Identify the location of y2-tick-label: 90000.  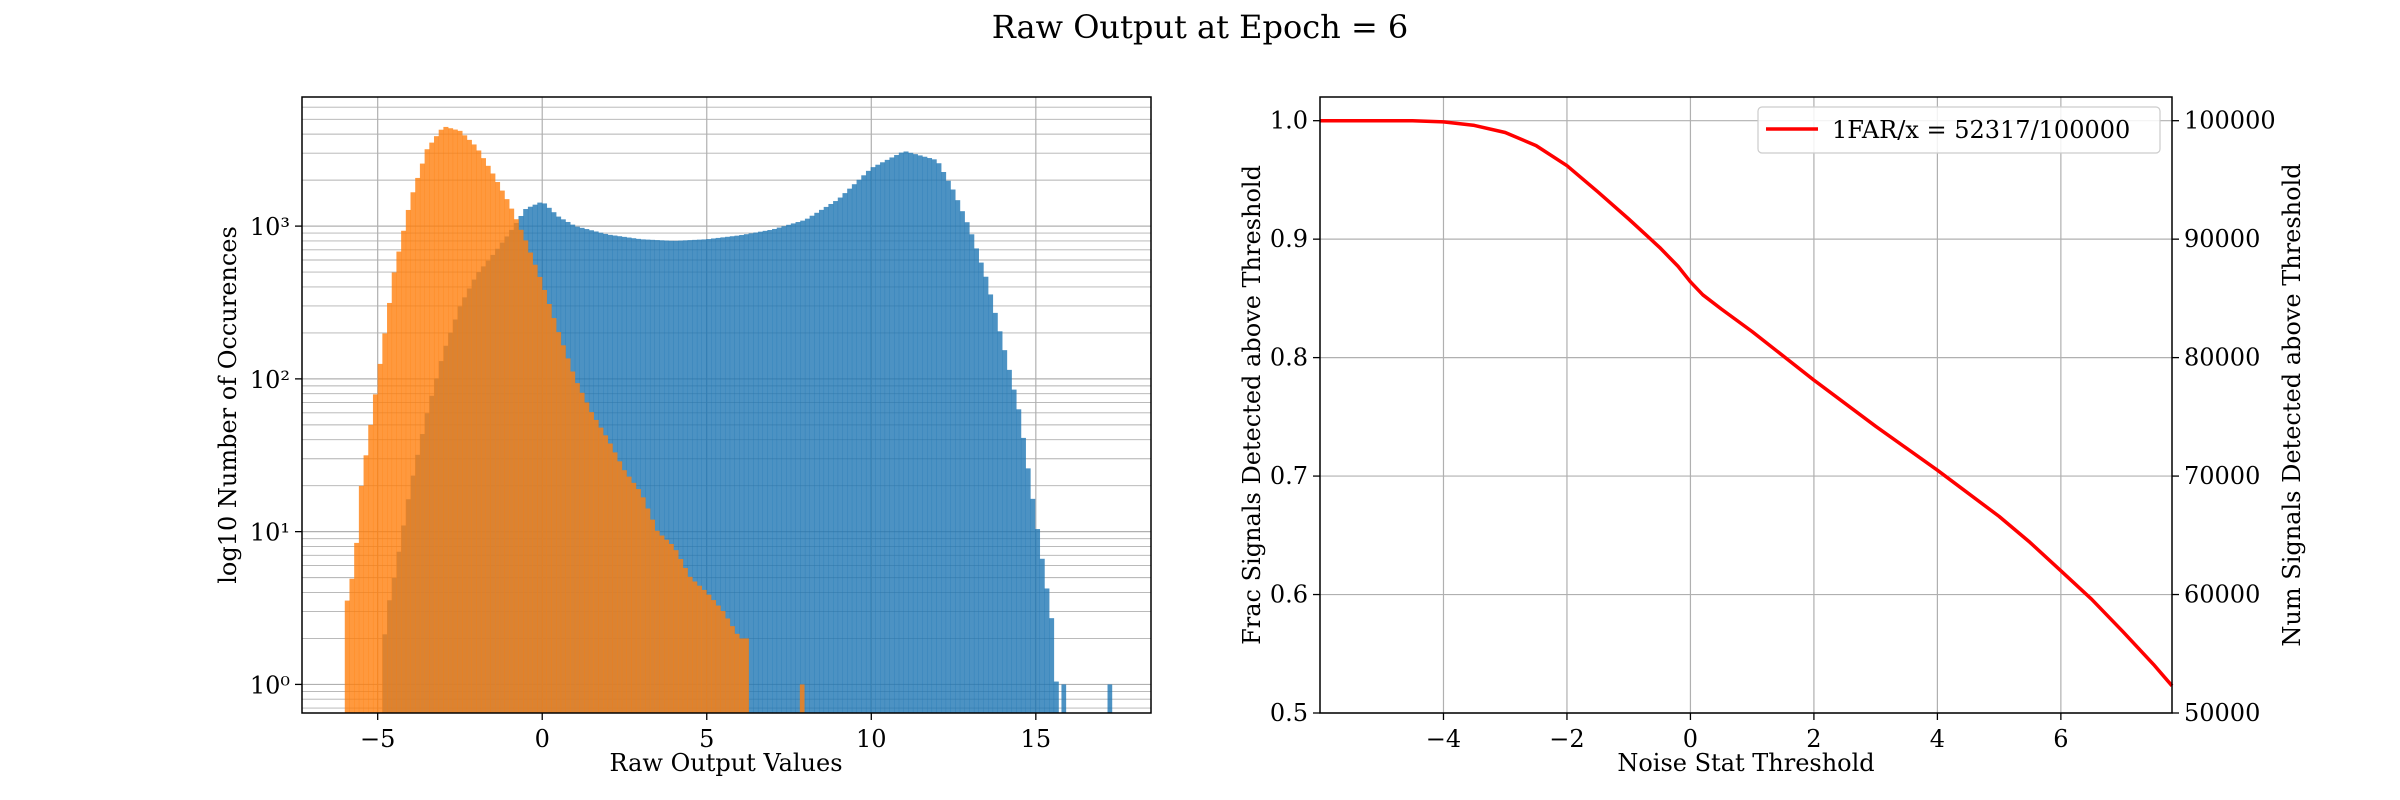
(2222, 239).